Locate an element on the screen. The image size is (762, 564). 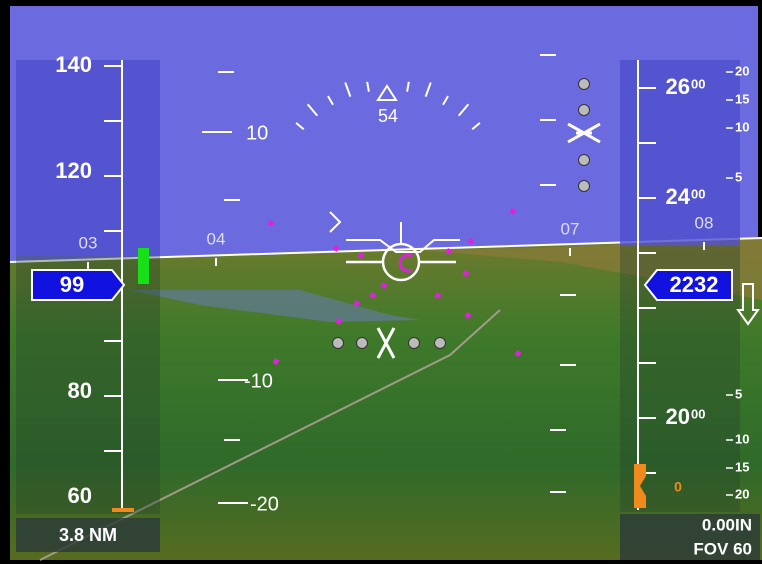
airspeed-label: 140 is located at coordinates (73, 64).